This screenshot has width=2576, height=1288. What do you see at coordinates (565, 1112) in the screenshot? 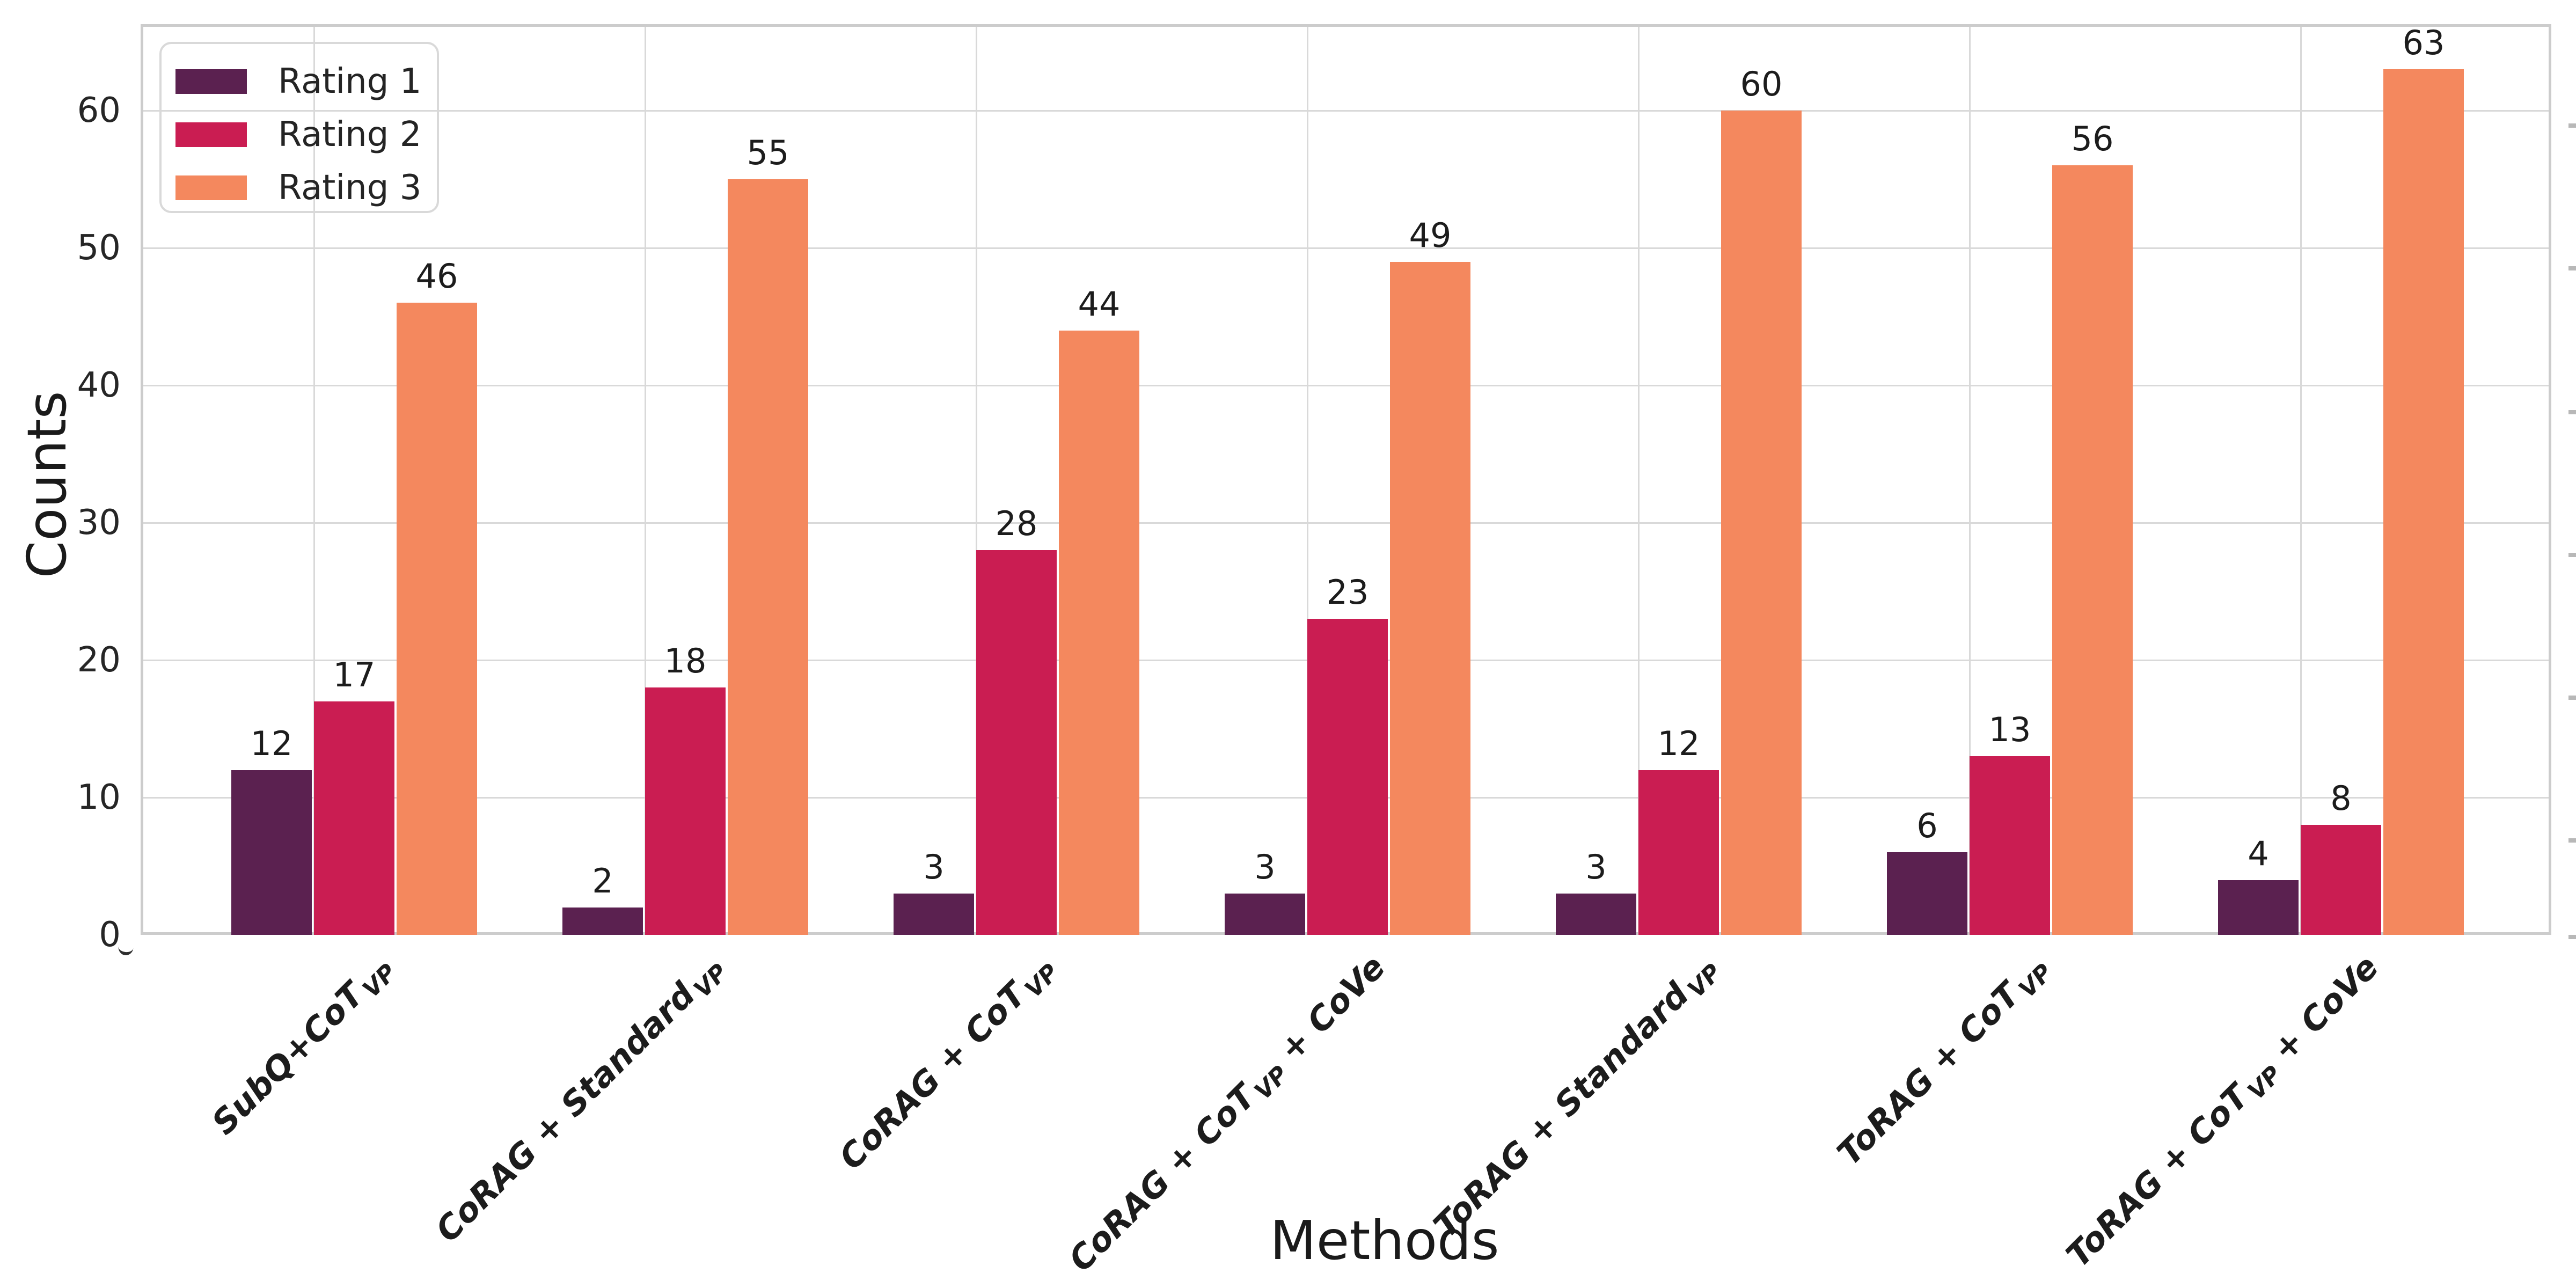
I see `x-tick-text: CoRAG + Standard` at bounding box center [565, 1112].